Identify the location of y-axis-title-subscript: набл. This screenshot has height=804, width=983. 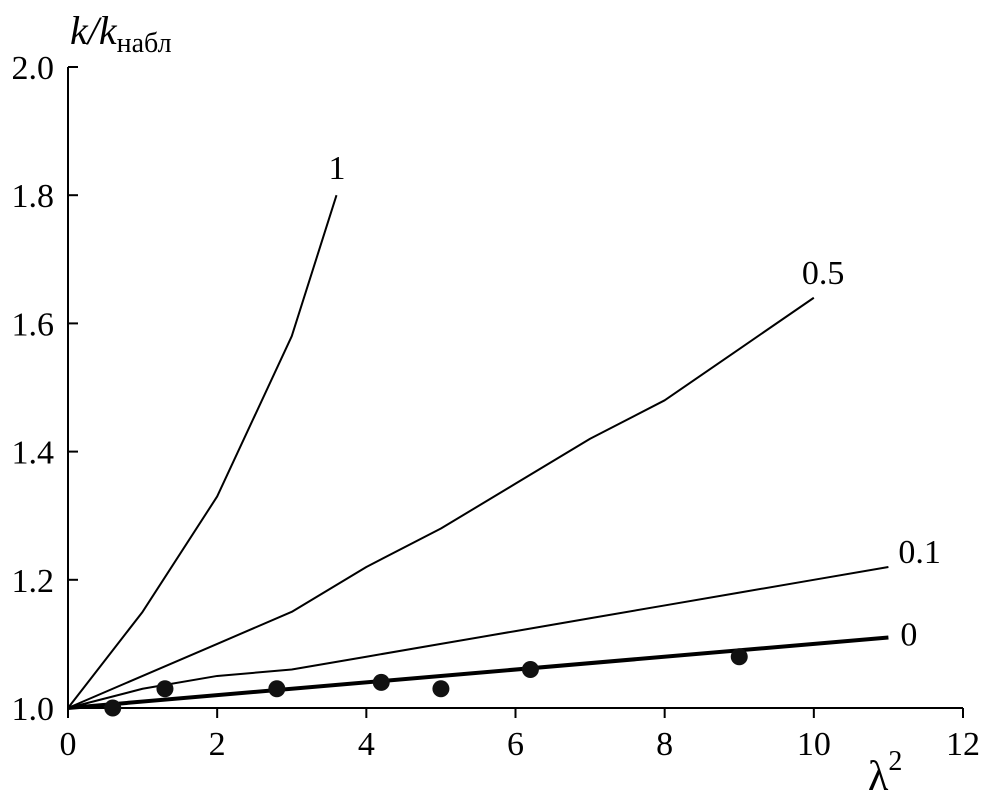
(144, 43).